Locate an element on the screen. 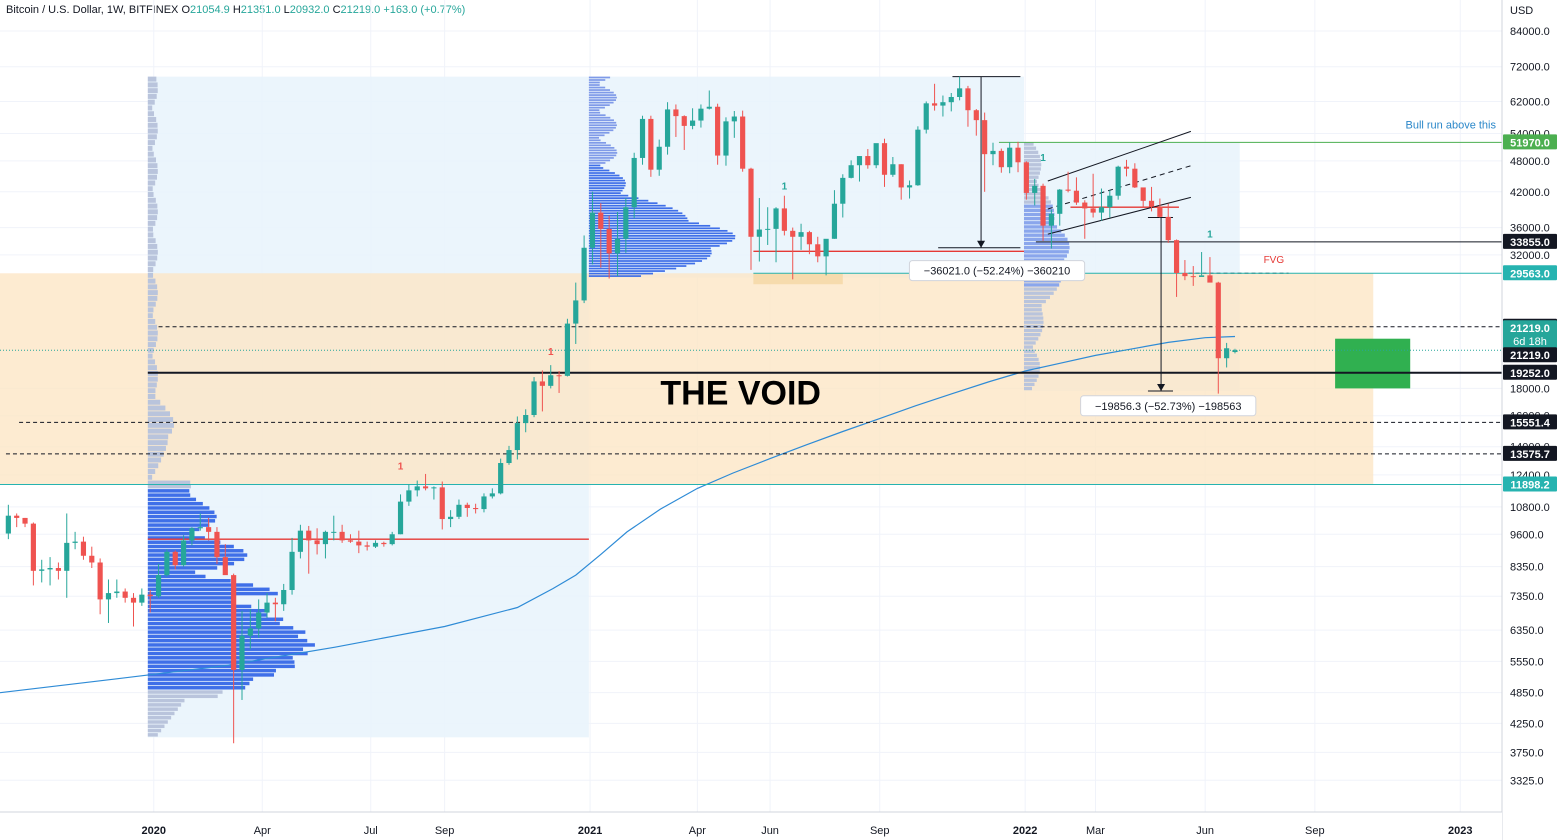 The height and width of the screenshot is (840, 1561). y-tick-label: 18000.0 is located at coordinates (1530, 389).